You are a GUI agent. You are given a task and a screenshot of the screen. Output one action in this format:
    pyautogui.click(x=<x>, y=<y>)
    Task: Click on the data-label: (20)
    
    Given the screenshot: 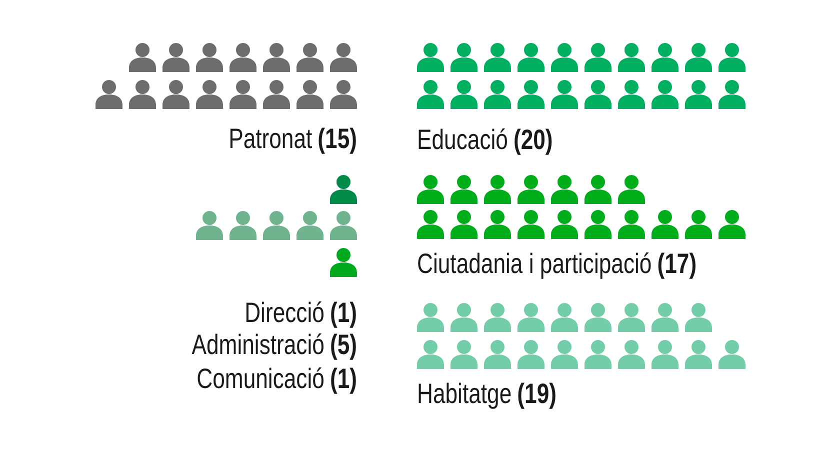 What is the action you would take?
    pyautogui.click(x=533, y=140)
    